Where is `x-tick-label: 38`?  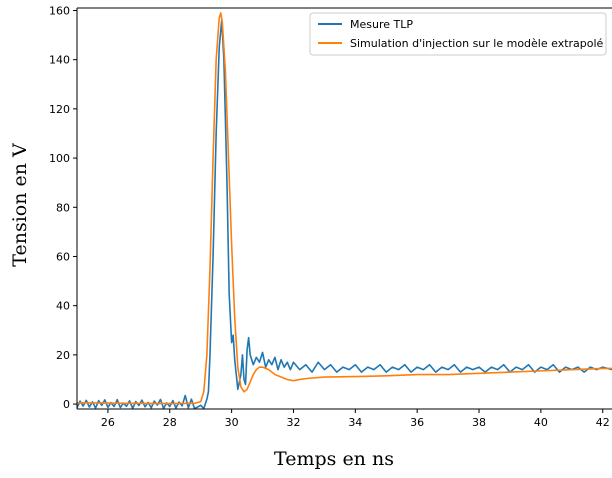
x-tick-label: 38 is located at coordinates (479, 422).